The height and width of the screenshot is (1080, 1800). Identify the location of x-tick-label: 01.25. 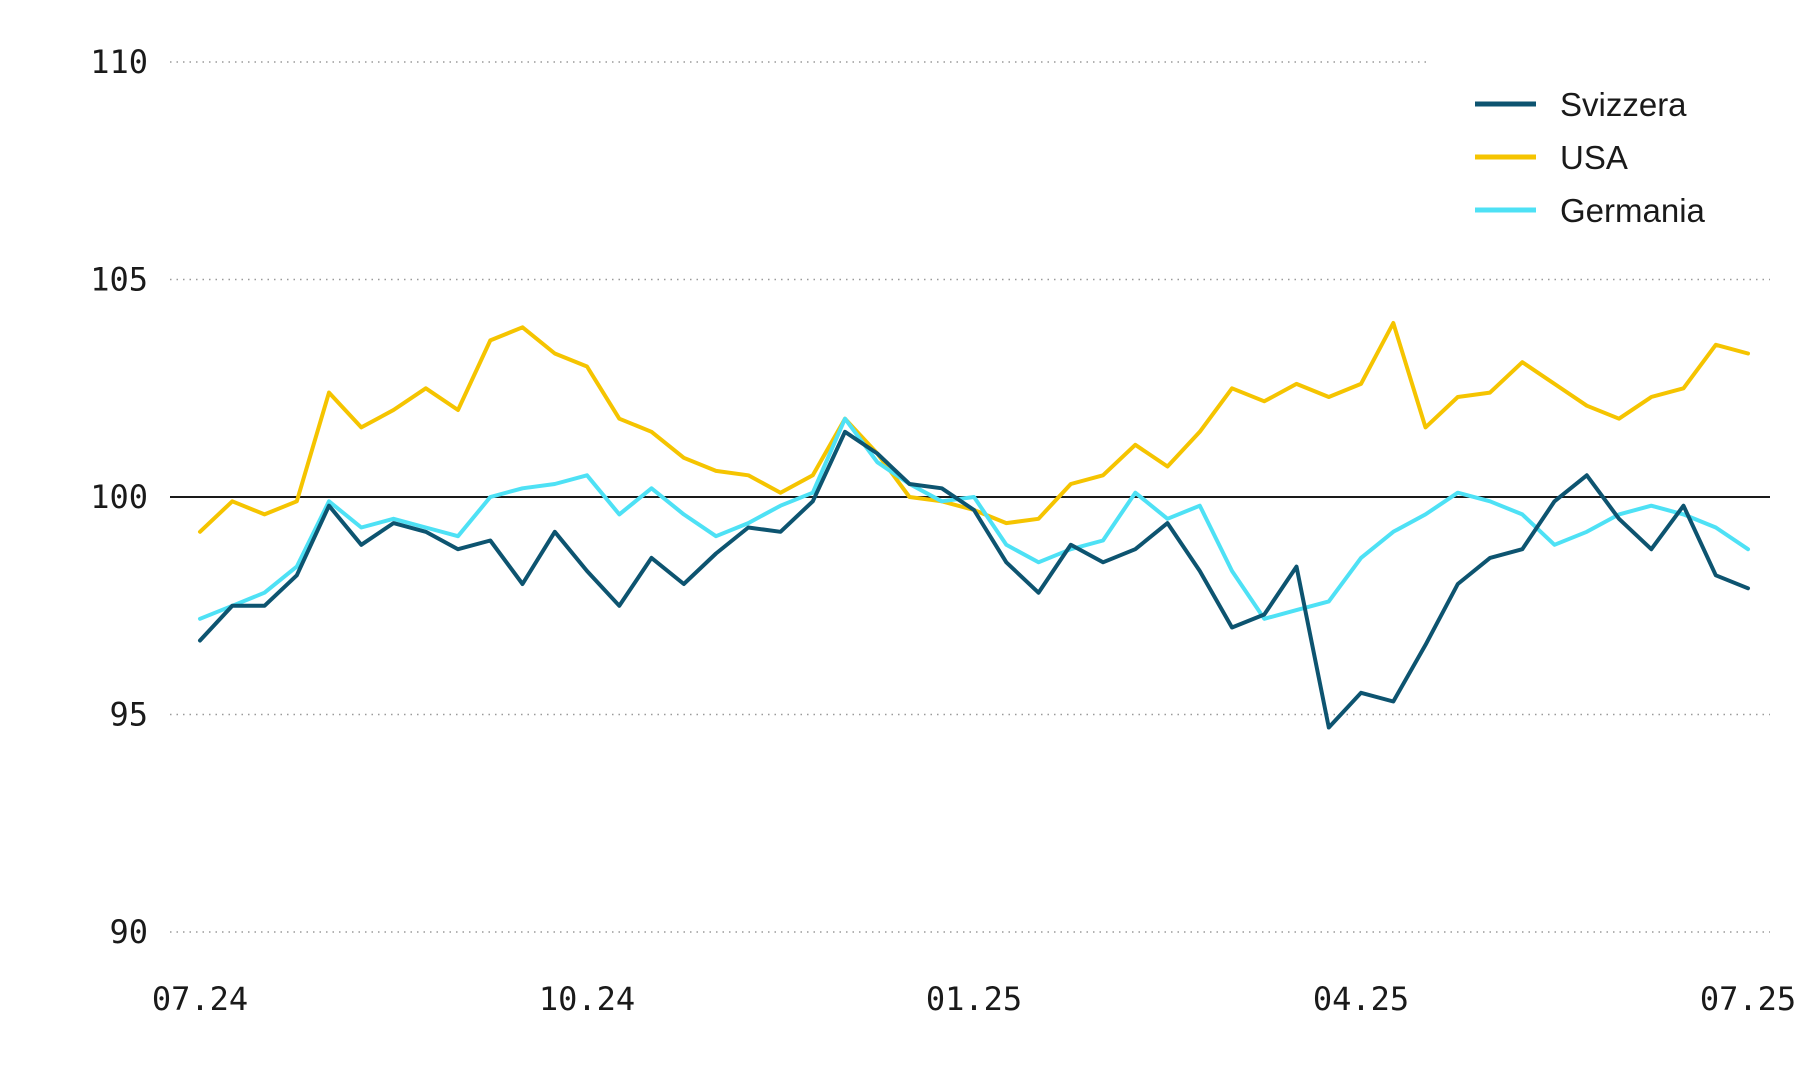
(974, 999).